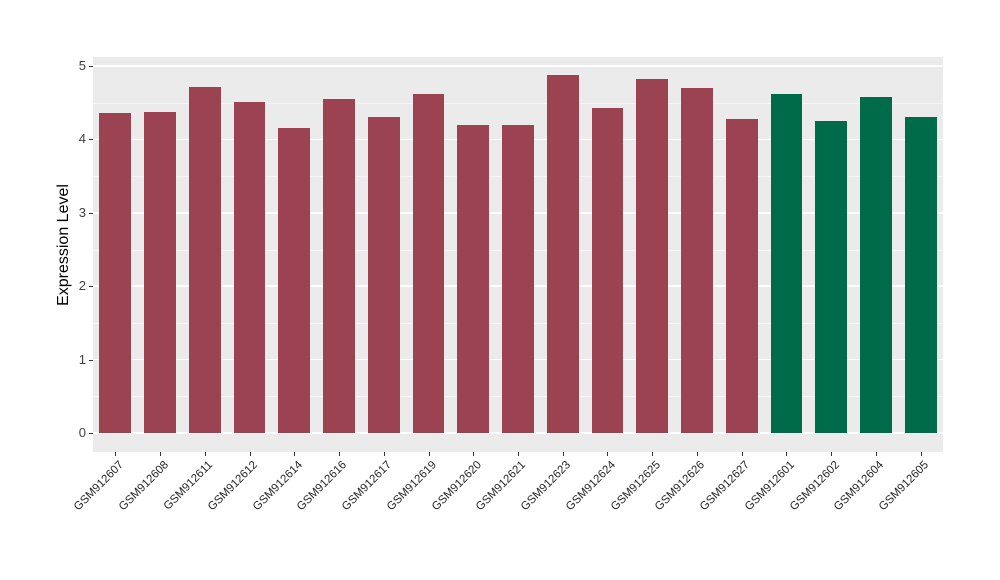 Image resolution: width=1000 pixels, height=580 pixels. What do you see at coordinates (518, 278) in the screenshot?
I see `bar-GSM912621` at bounding box center [518, 278].